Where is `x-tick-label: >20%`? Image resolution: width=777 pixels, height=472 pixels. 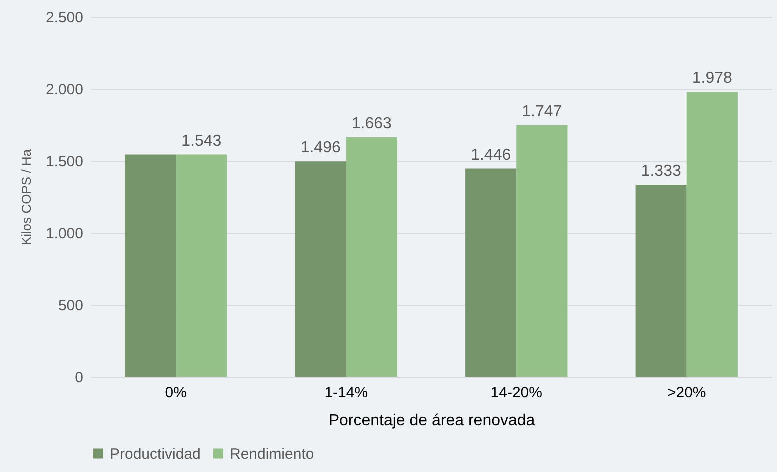 x-tick-label: >20% is located at coordinates (686, 393).